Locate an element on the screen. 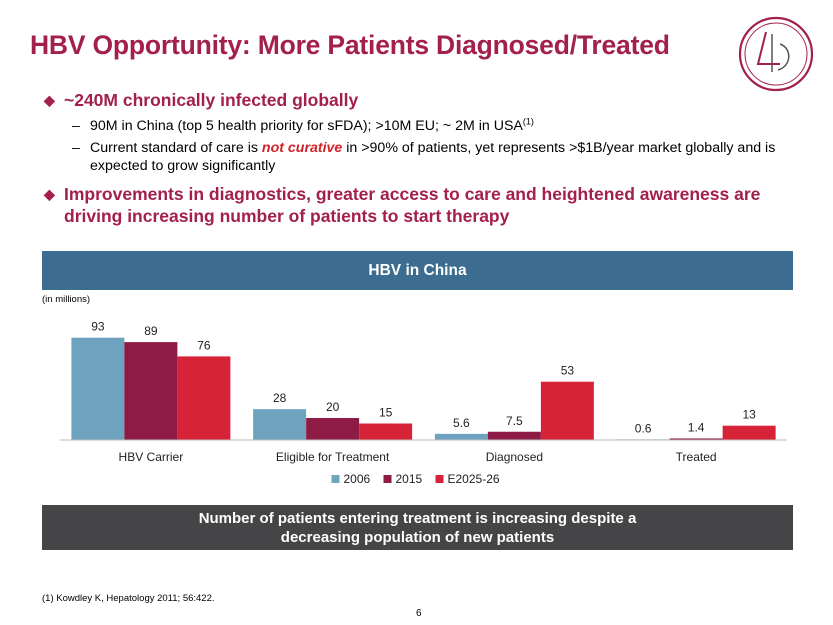  data-label: 89 is located at coordinates (151, 331).